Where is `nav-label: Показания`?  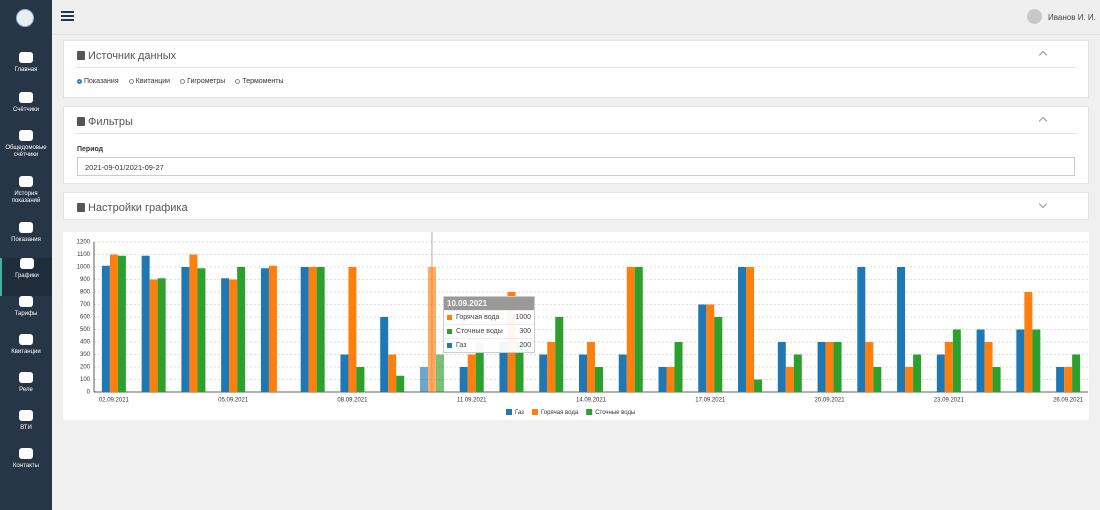 nav-label: Показания is located at coordinates (26, 240).